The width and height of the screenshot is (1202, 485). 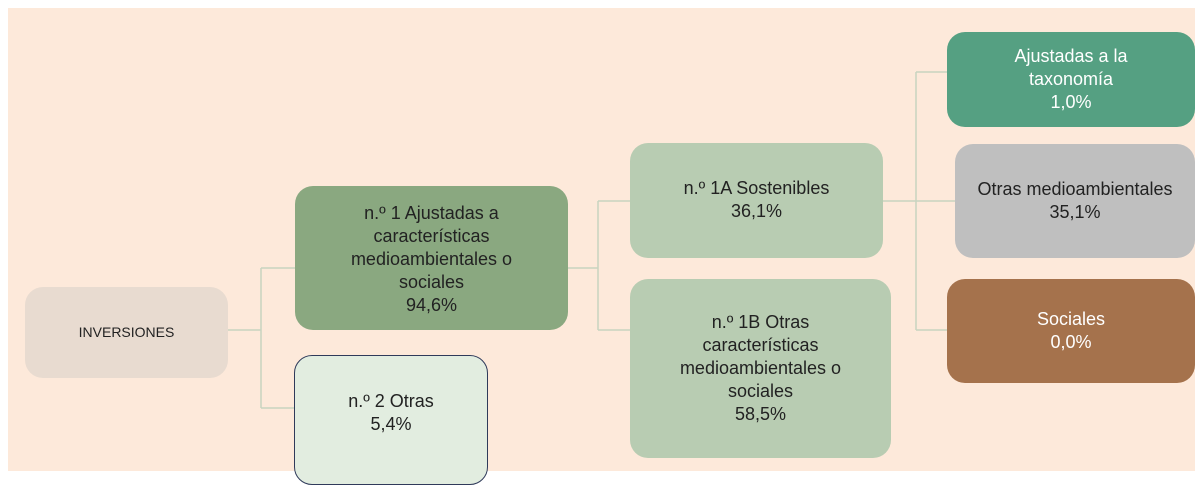 I want to click on node: Ajustadas a la taxonomía 1,0%, so click(x=1071, y=79).